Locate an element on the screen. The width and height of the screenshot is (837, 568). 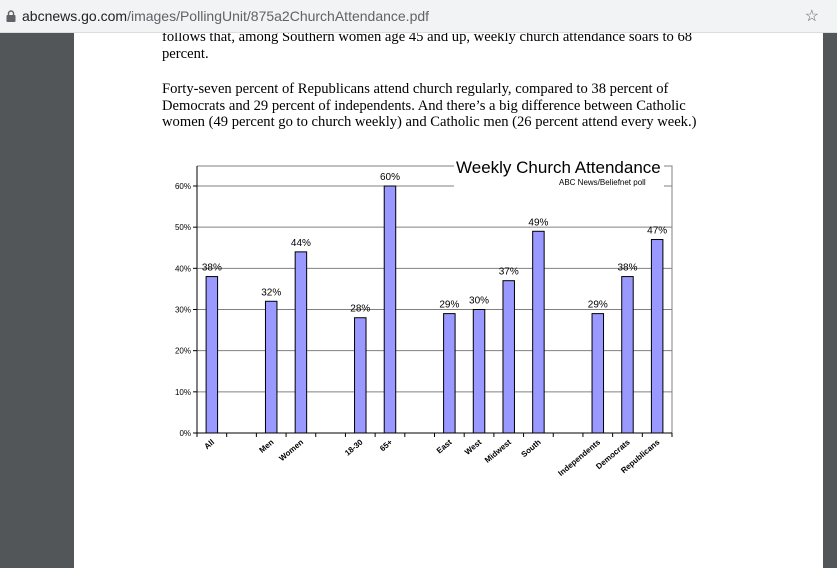
y-tick-label: 0% is located at coordinates (185, 433).